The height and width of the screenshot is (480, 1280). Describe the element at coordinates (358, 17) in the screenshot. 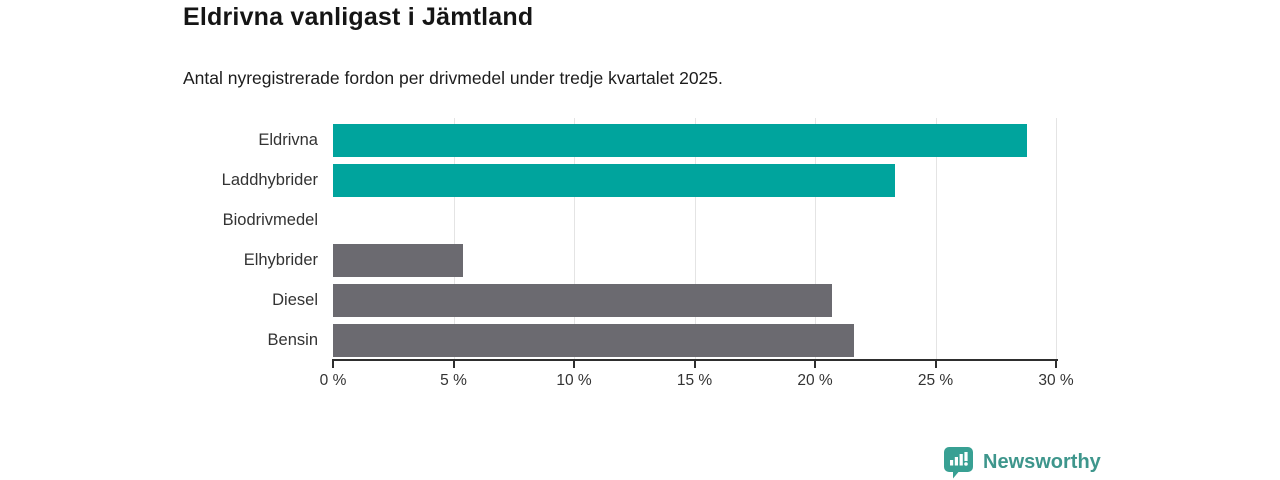

I see `page-title: Eldrivna vanligast i Jämtland` at that location.